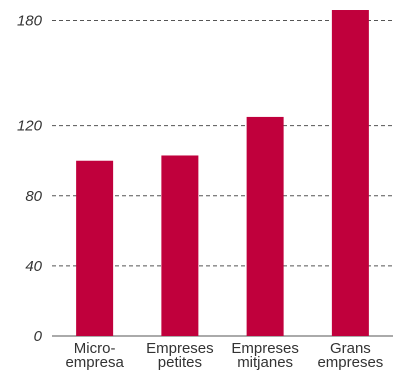  What do you see at coordinates (30, 21) in the screenshot?
I see `y-tick-label: 180` at bounding box center [30, 21].